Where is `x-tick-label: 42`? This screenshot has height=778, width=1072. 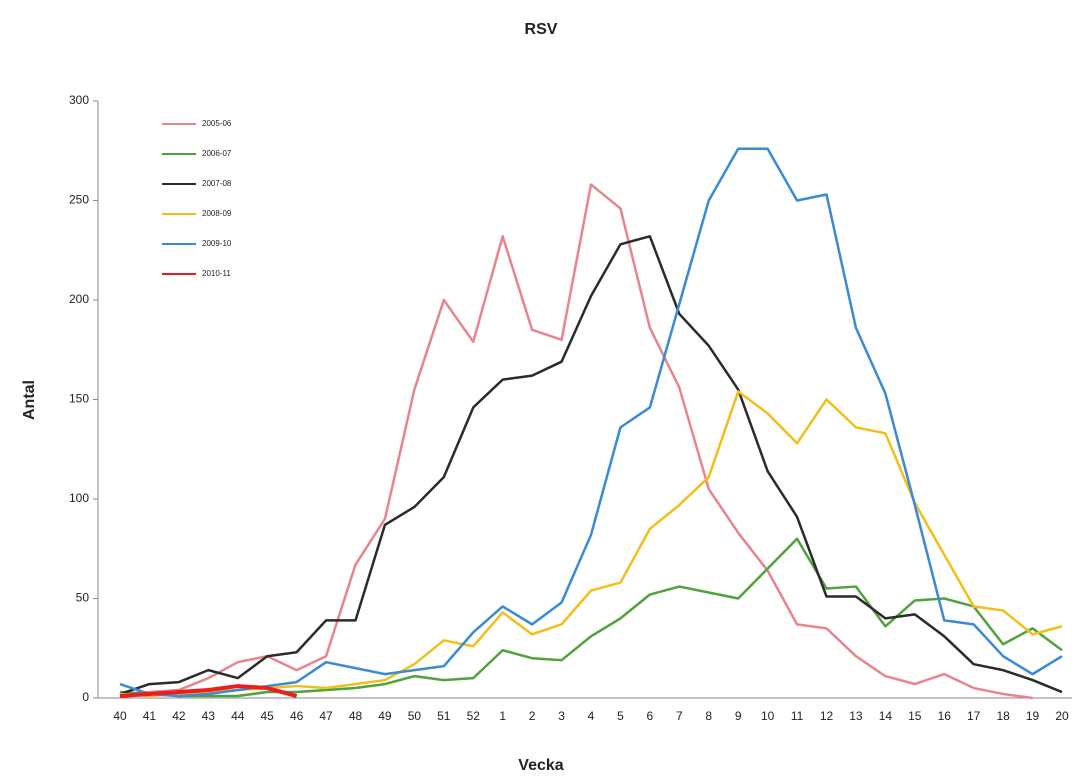 x-tick-label: 42 is located at coordinates (179, 716).